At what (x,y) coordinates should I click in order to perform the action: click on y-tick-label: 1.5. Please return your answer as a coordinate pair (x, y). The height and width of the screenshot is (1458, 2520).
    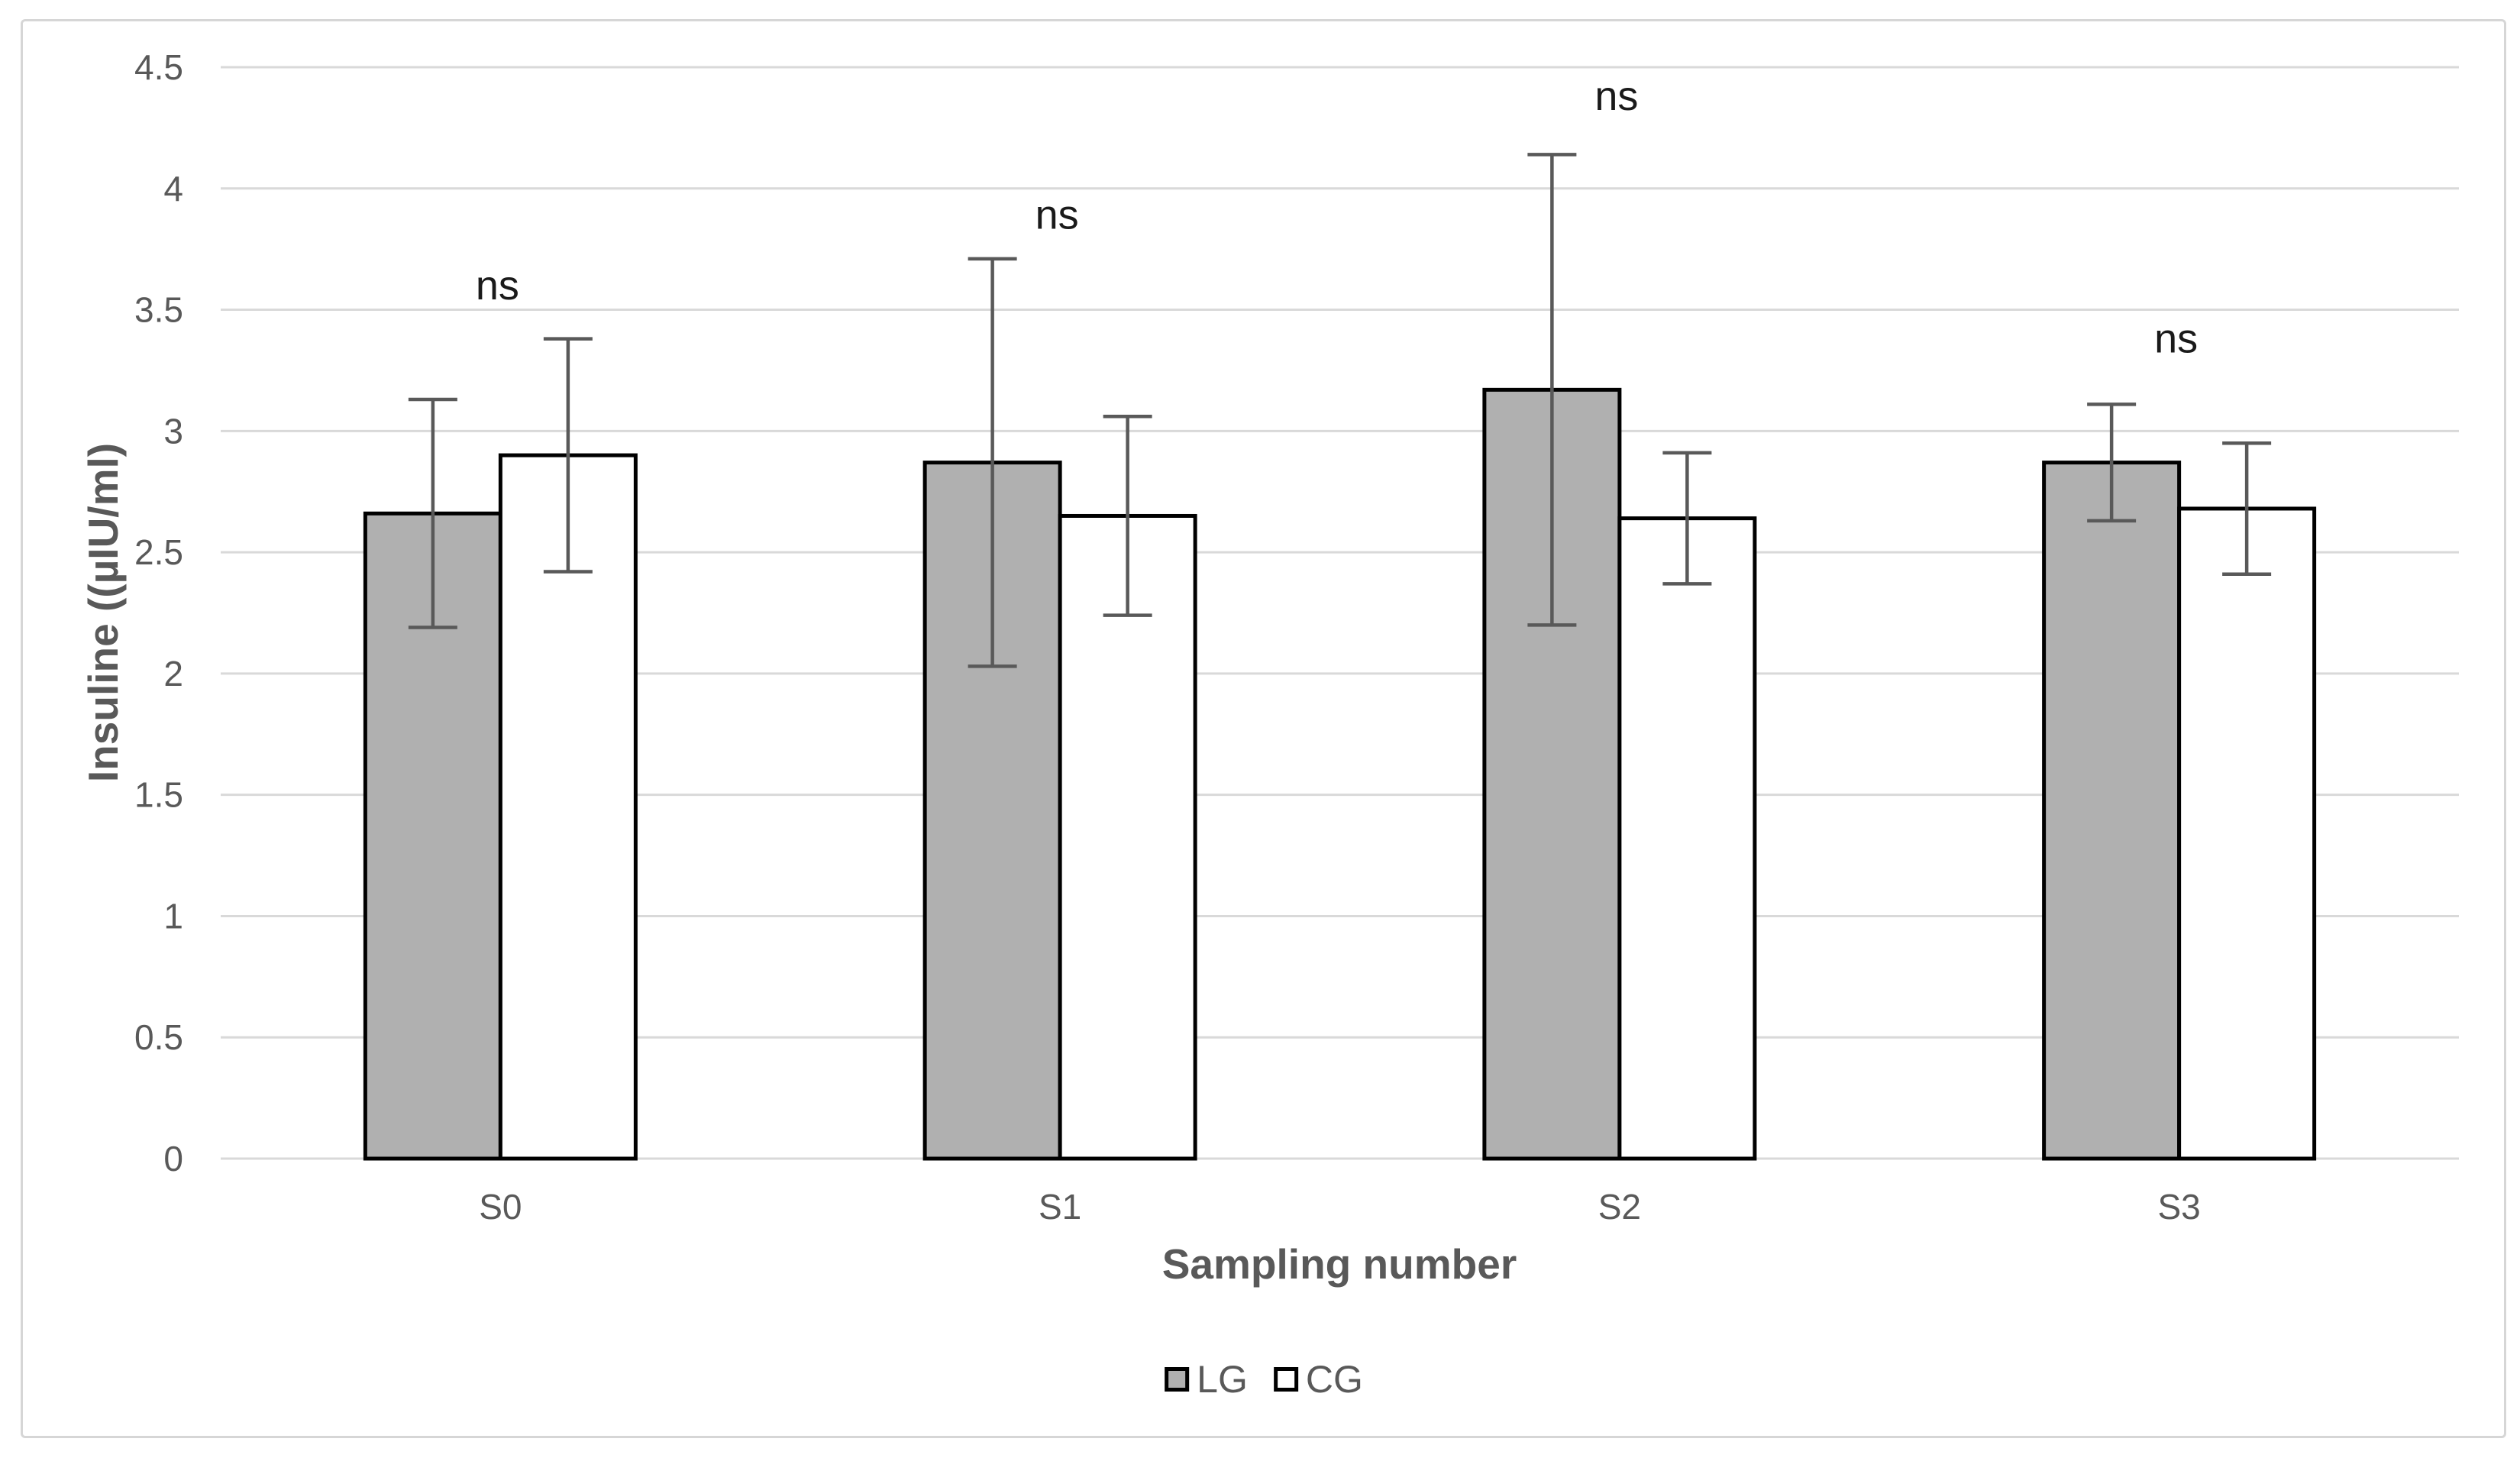
    Looking at the image, I should click on (159, 795).